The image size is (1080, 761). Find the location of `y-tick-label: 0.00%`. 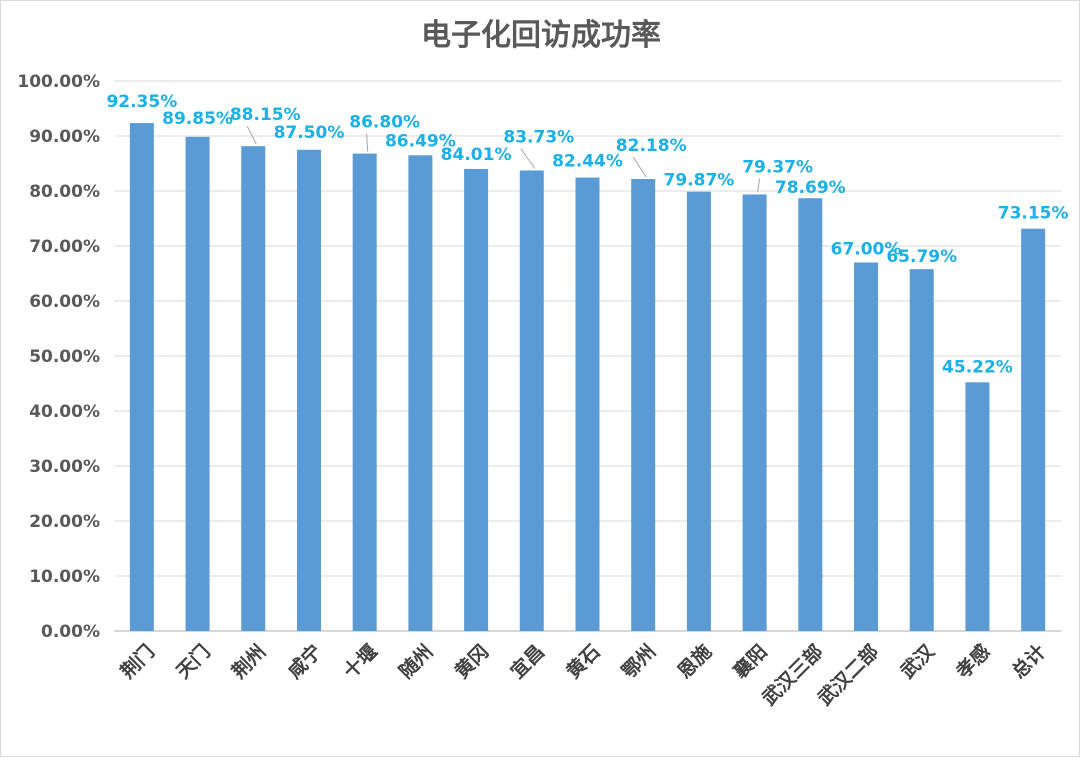

y-tick-label: 0.00% is located at coordinates (70, 632).